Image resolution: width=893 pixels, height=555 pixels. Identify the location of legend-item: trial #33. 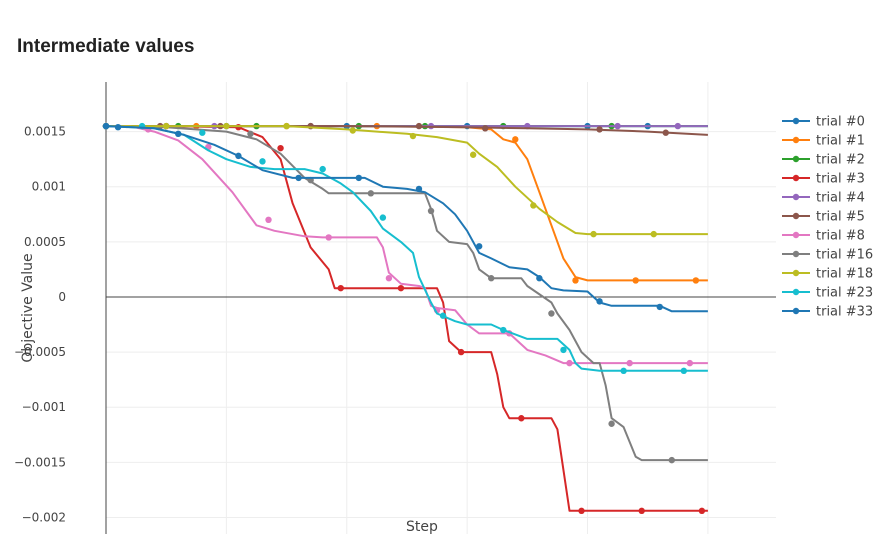
(827, 312).